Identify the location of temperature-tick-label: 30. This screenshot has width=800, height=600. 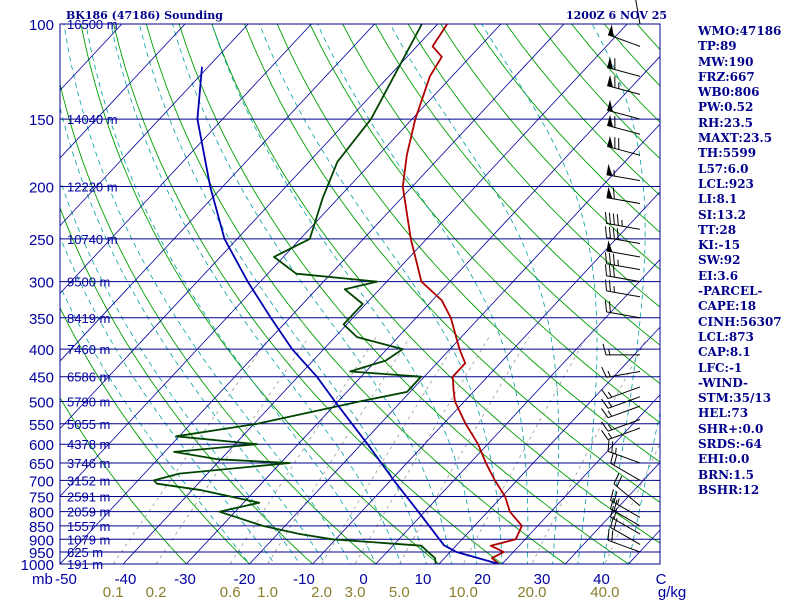
(542, 579).